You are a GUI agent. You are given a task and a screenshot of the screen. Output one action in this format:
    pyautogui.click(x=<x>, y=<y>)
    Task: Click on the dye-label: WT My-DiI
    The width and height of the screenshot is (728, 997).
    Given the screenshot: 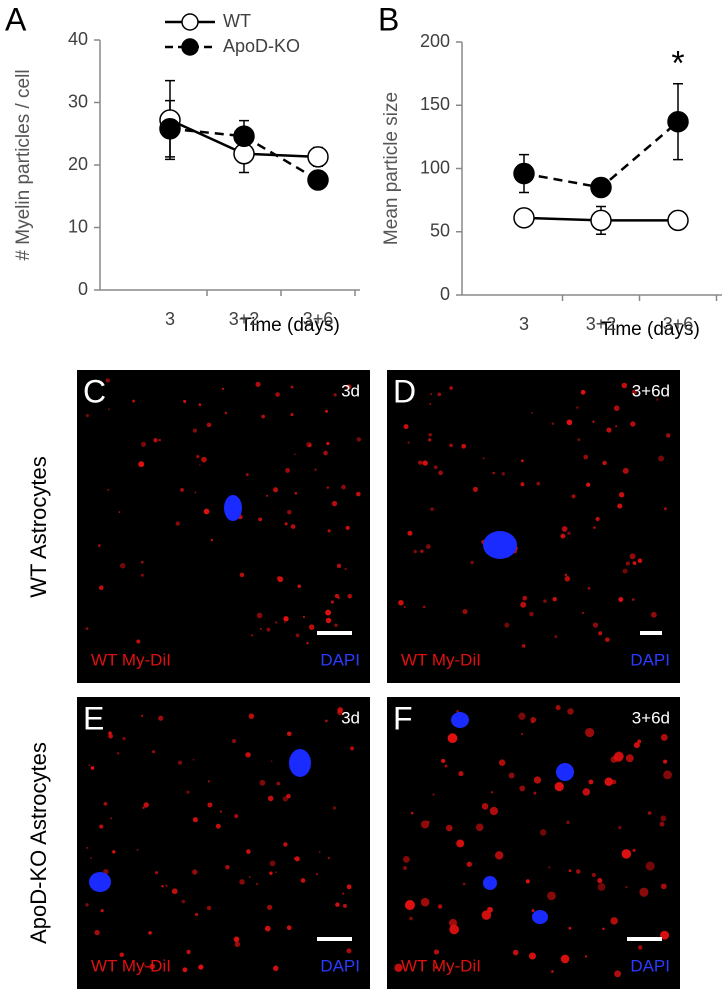 What is the action you would take?
    pyautogui.click(x=131, y=965)
    